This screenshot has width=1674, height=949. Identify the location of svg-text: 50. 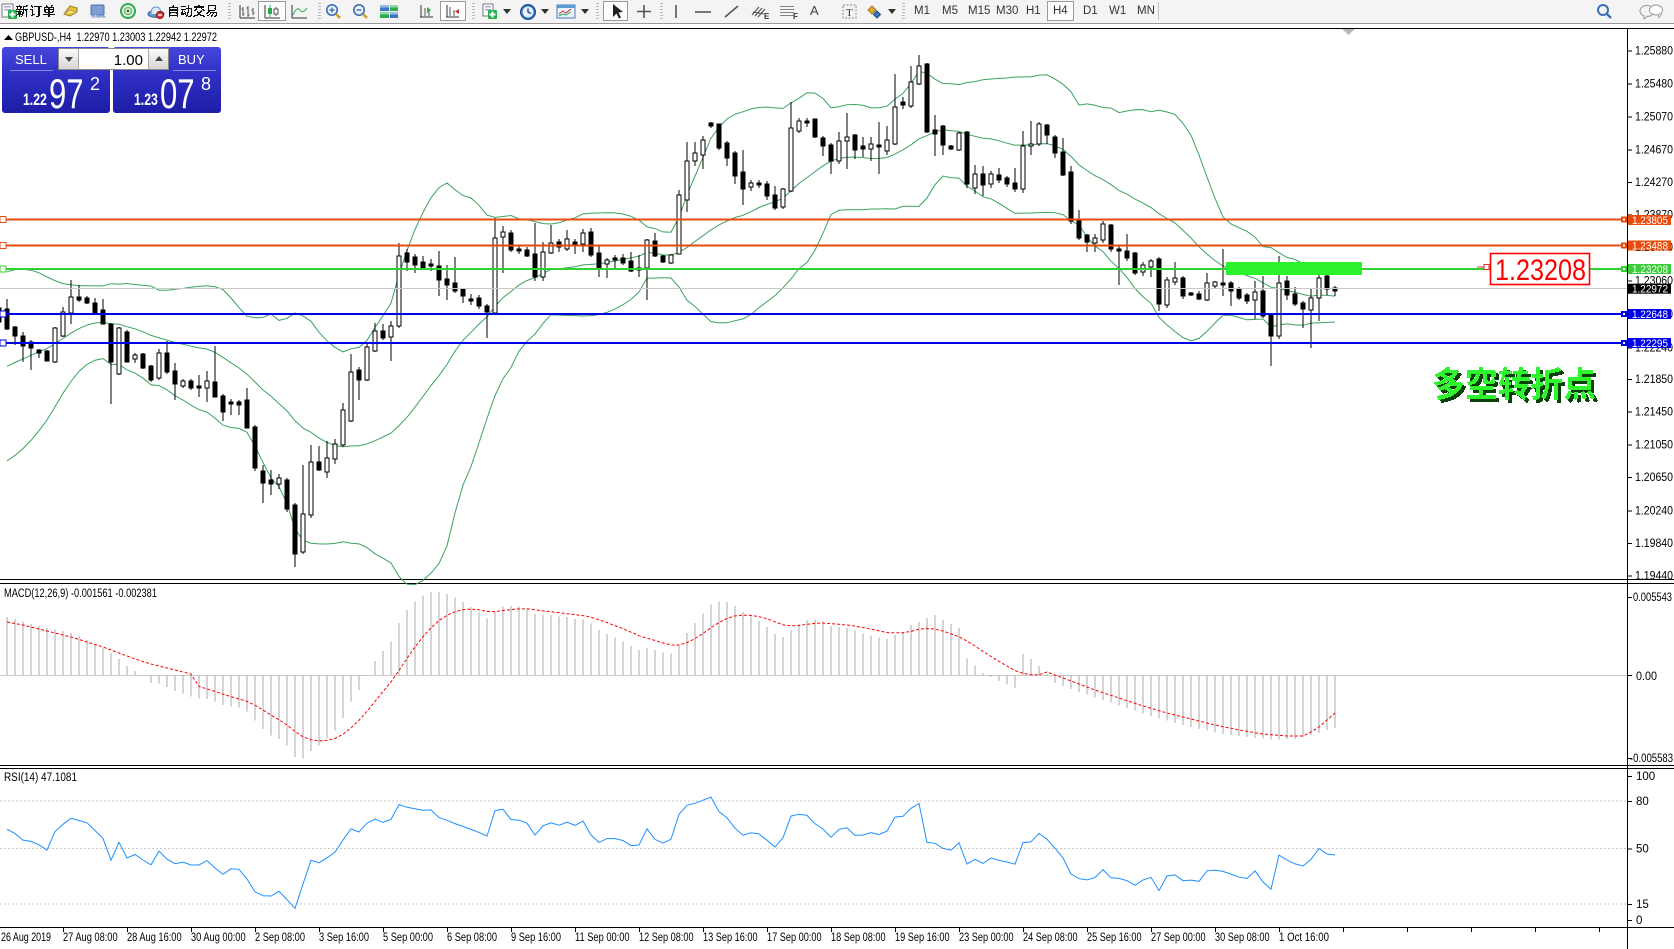
(1642, 850).